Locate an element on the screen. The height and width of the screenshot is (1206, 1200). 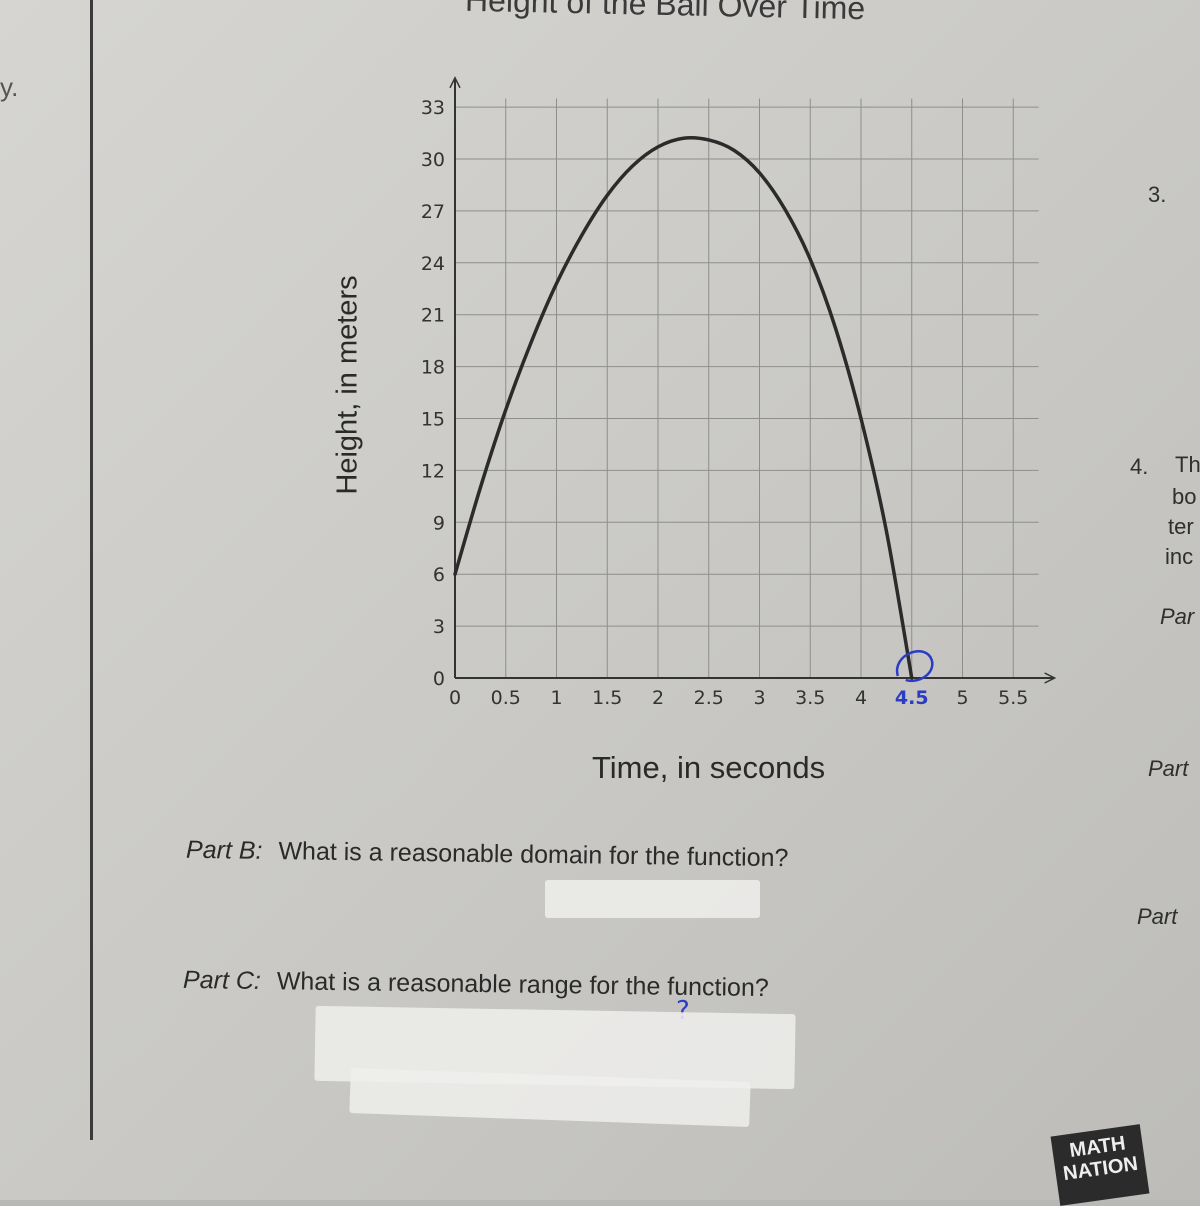
x-tick-label: 4.5 is located at coordinates (912, 698).